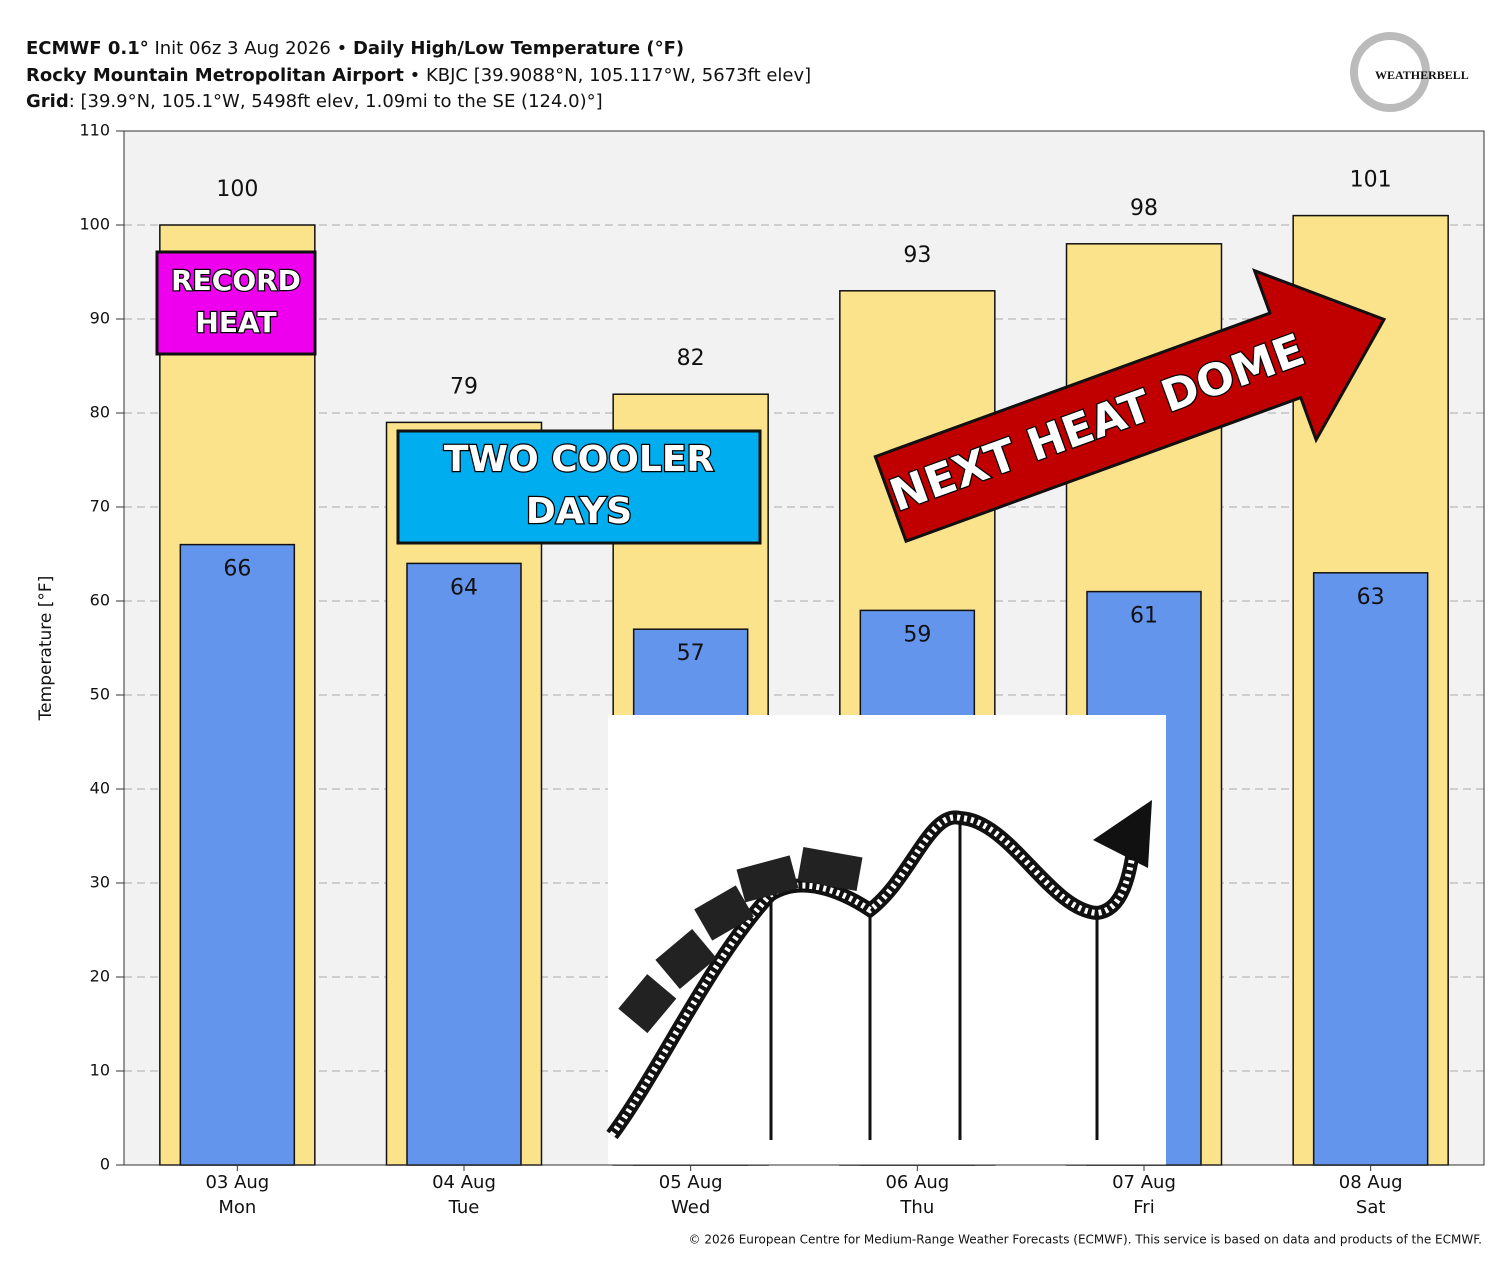  What do you see at coordinates (1371, 1182) in the screenshot?
I see `x-tick-label: 08 Aug` at bounding box center [1371, 1182].